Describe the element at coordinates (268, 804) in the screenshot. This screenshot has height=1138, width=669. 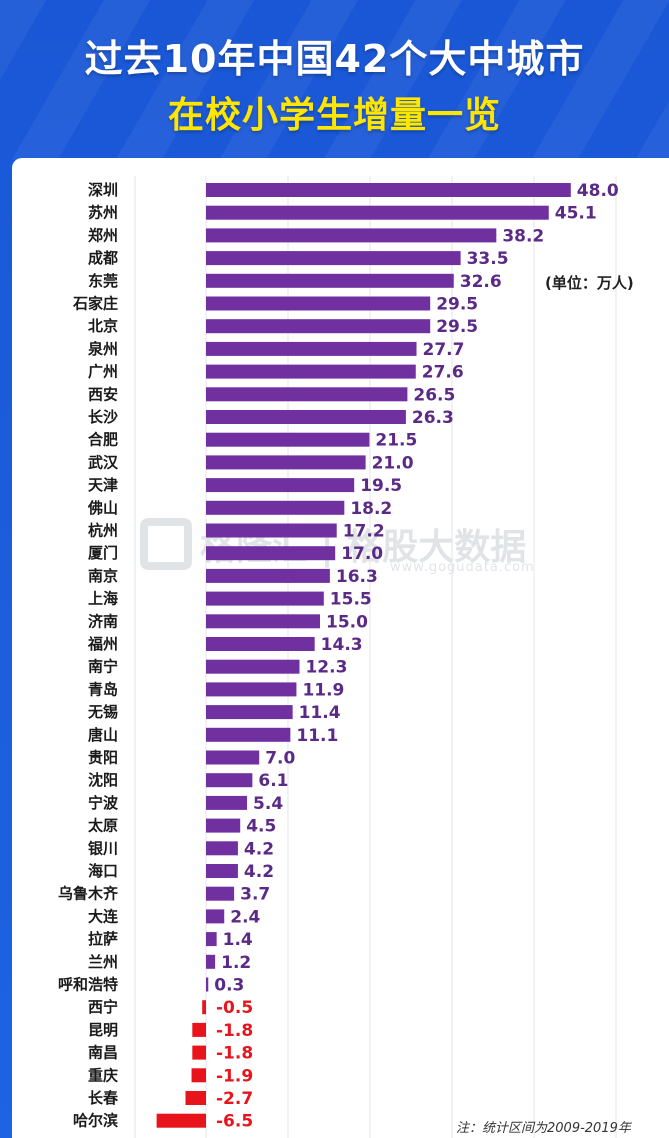
I see `value-label: 5.4` at that location.